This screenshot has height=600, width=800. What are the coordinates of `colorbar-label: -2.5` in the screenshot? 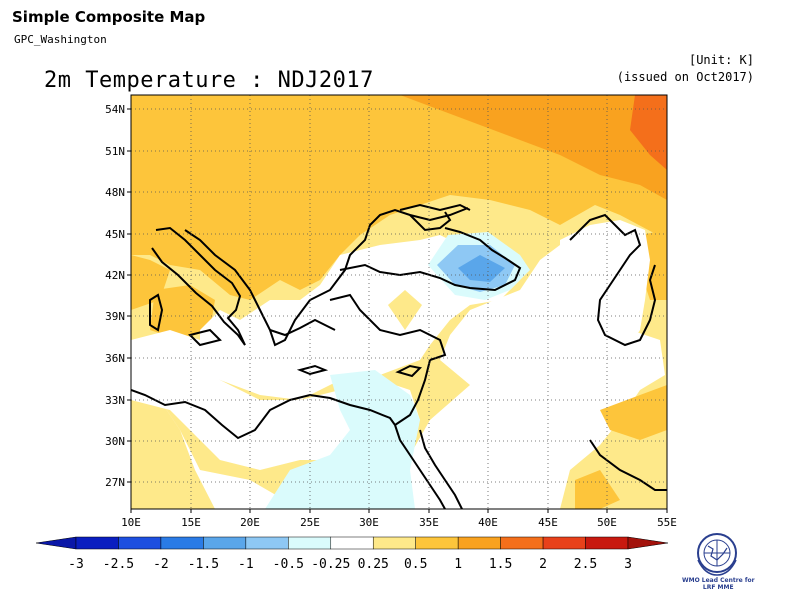 It's located at (118, 564).